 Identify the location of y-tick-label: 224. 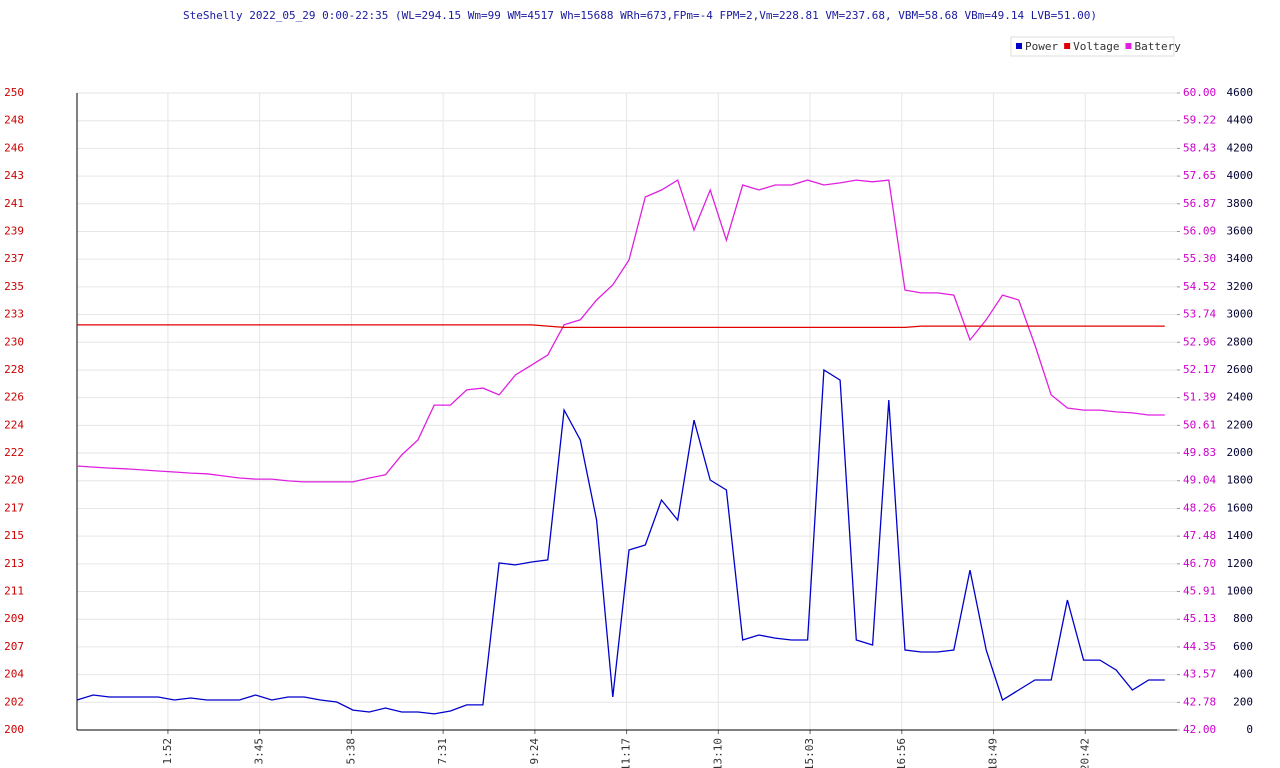
(14, 424).